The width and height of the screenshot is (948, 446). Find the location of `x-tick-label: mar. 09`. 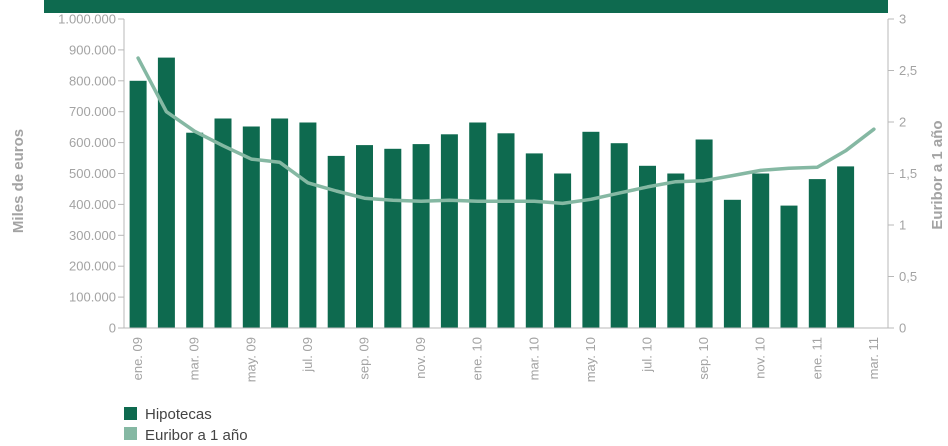

x-tick-label: mar. 09 is located at coordinates (194, 358).